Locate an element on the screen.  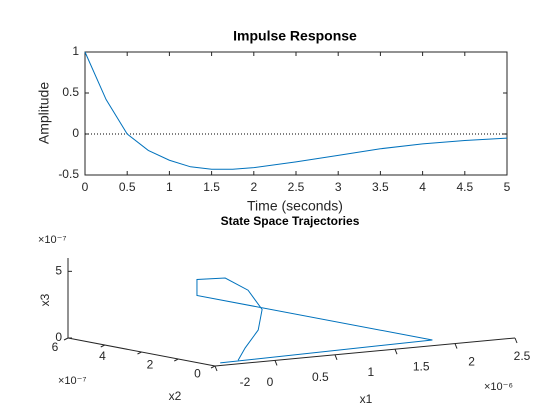
y-tick-label: 1 is located at coordinates (75, 51).